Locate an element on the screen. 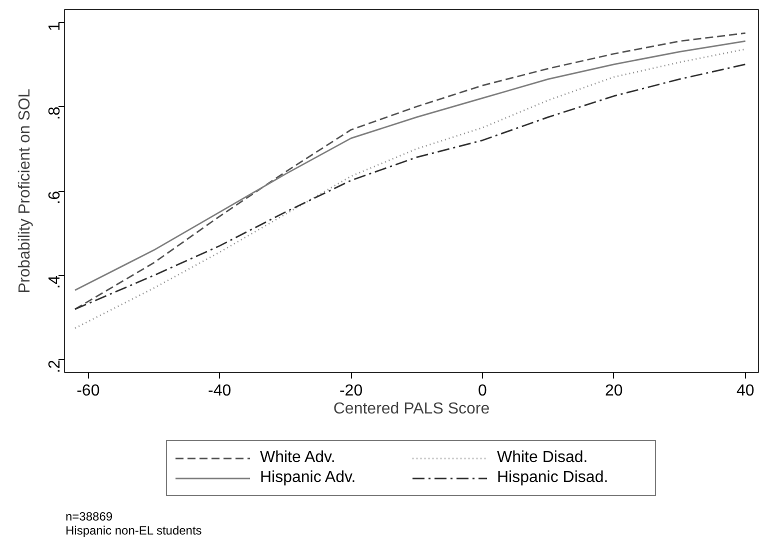 The image size is (761, 551). x-tick-label: 0 is located at coordinates (483, 391).